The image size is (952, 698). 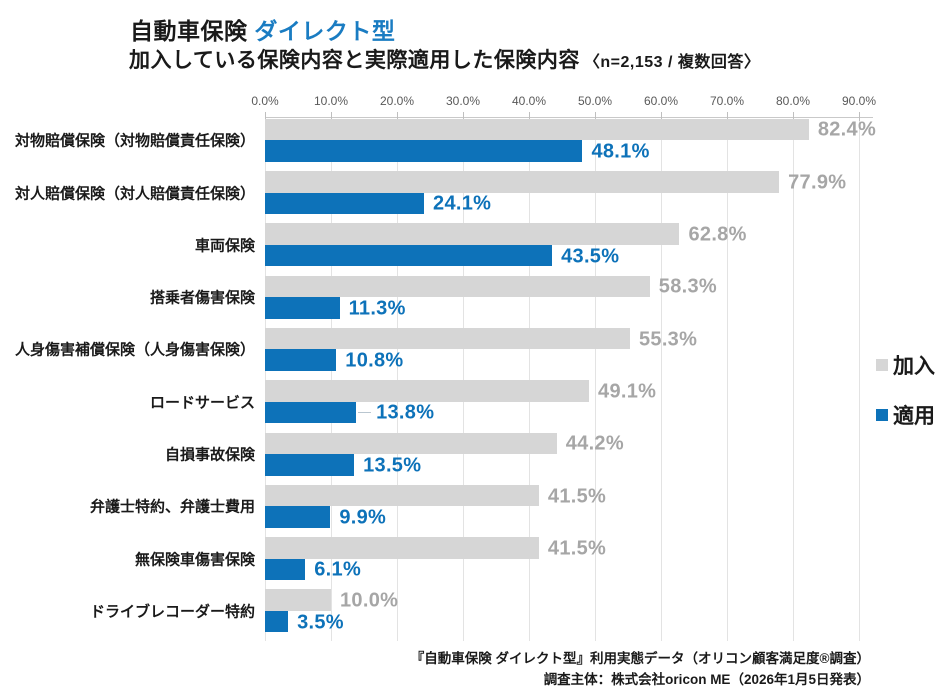 What do you see at coordinates (668, 339) in the screenshot?
I see `value-label-kanyu: 55.3%` at bounding box center [668, 339].